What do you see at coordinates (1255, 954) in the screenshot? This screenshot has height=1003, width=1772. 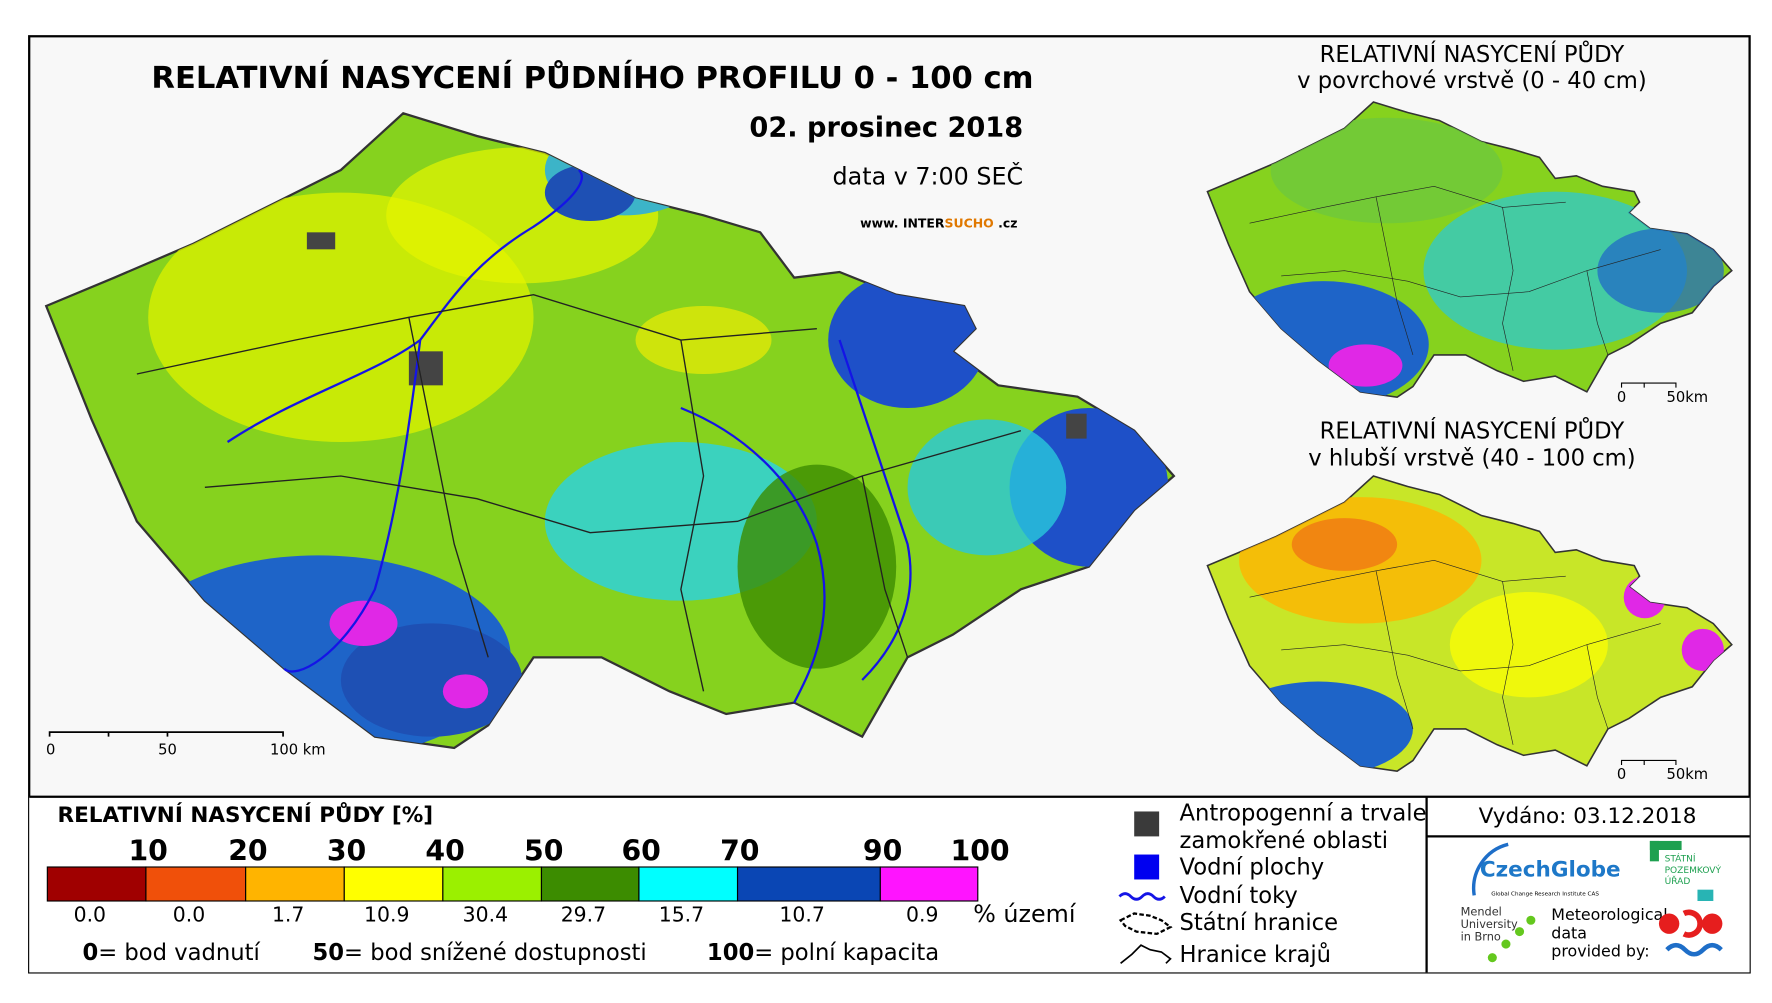 I see `feature-label: Hranice krajů` at bounding box center [1255, 954].